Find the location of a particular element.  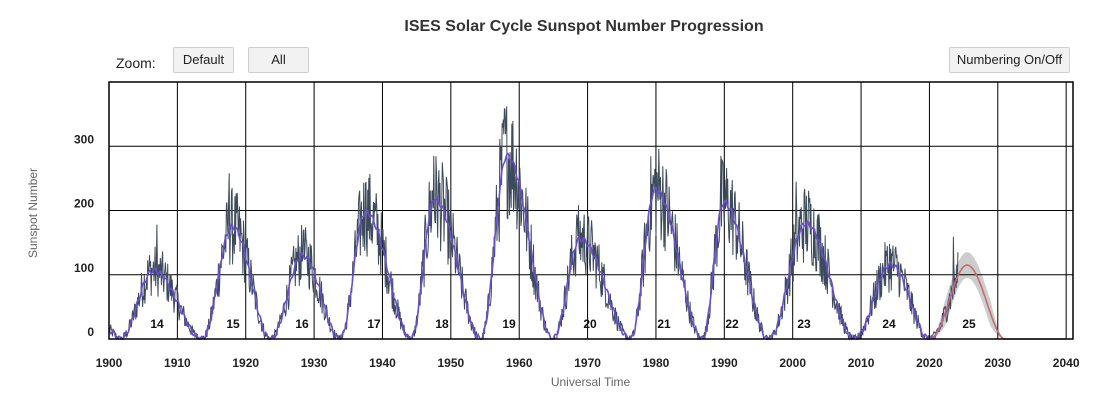

x-tick-label: 2000 is located at coordinates (792, 363).